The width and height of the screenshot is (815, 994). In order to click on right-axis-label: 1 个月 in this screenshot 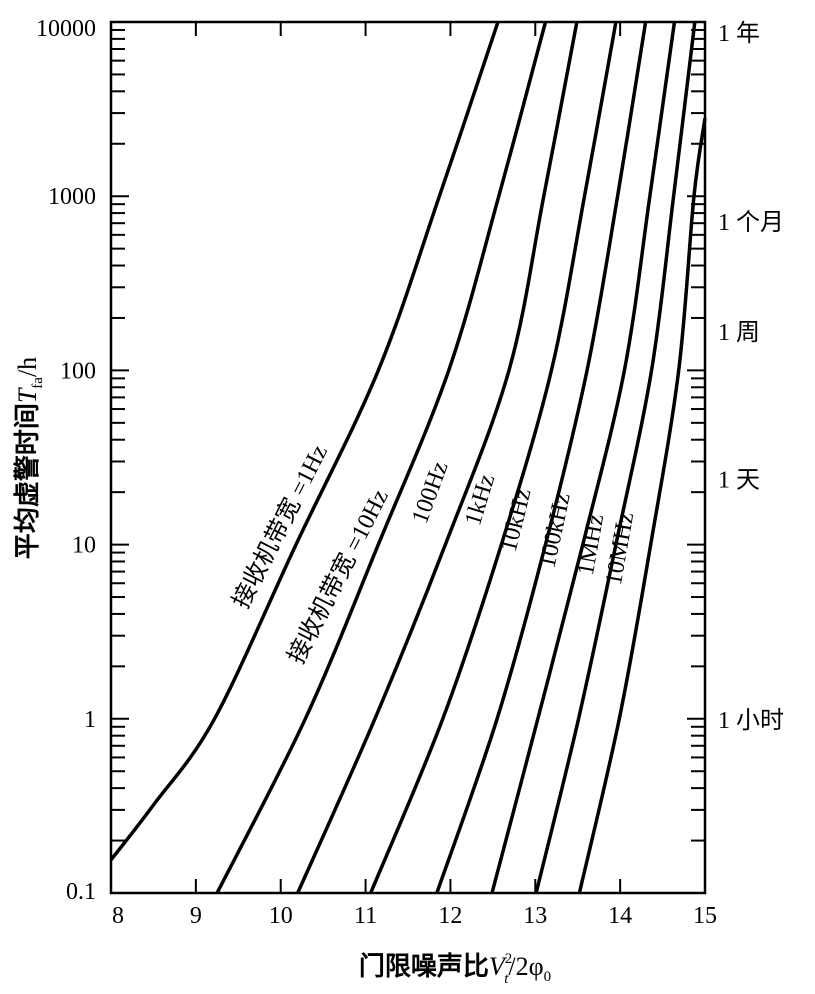, I will do `click(751, 222)`.